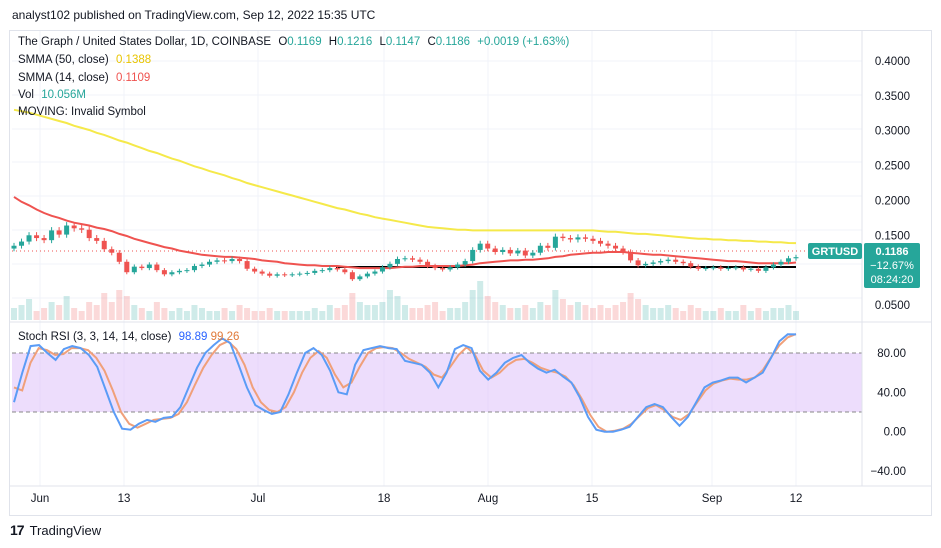  I want to click on legend-moving: MOVING: Invalid Symbol, so click(82, 112).